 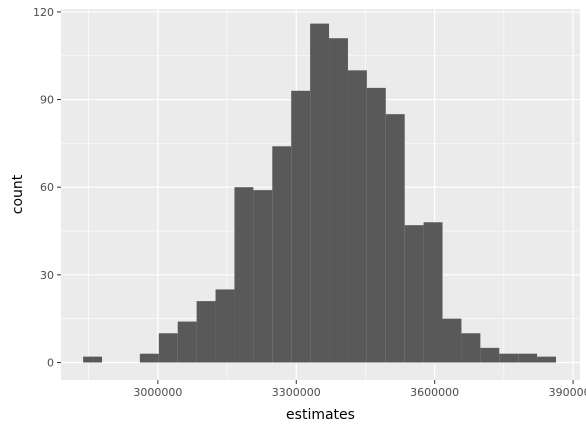 I want to click on y-axis-ticks: 0 30 60 90 120, so click(x=47, y=187).